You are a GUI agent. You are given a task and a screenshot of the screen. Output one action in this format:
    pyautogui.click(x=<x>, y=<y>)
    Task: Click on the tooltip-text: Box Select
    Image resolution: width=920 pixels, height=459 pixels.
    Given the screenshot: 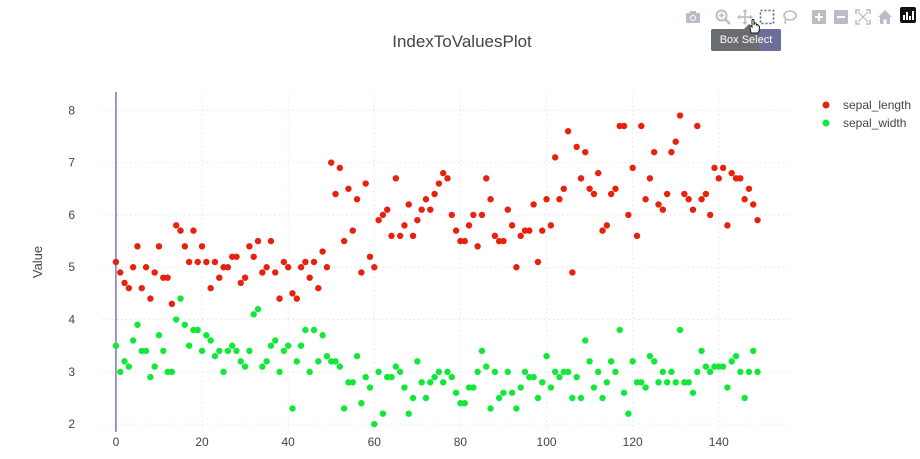 What is the action you would take?
    pyautogui.click(x=746, y=40)
    